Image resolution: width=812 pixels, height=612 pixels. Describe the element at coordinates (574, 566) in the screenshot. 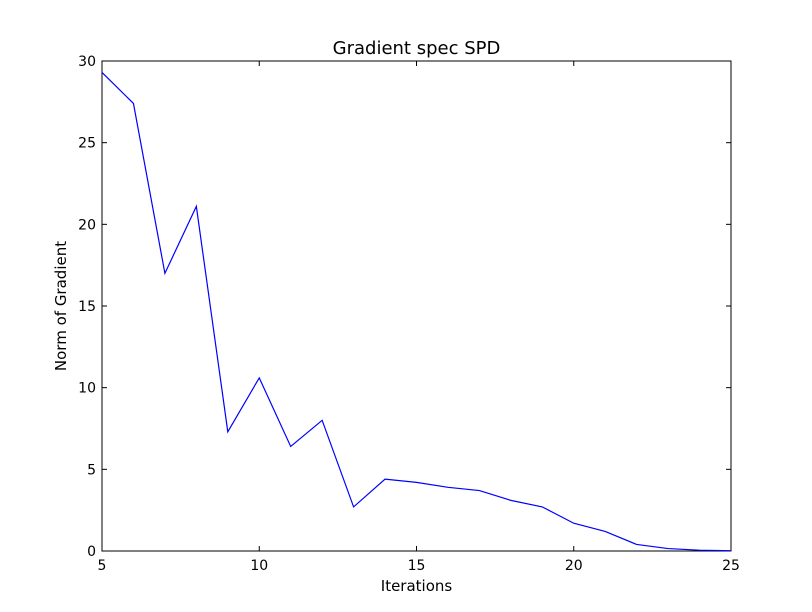

I see `x-tick-label: 20` at that location.